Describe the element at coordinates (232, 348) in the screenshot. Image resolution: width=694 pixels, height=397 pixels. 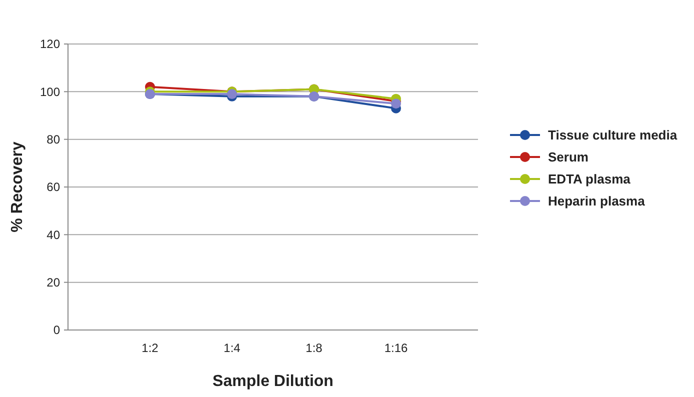
I see `x-tick-label: 1:4` at that location.